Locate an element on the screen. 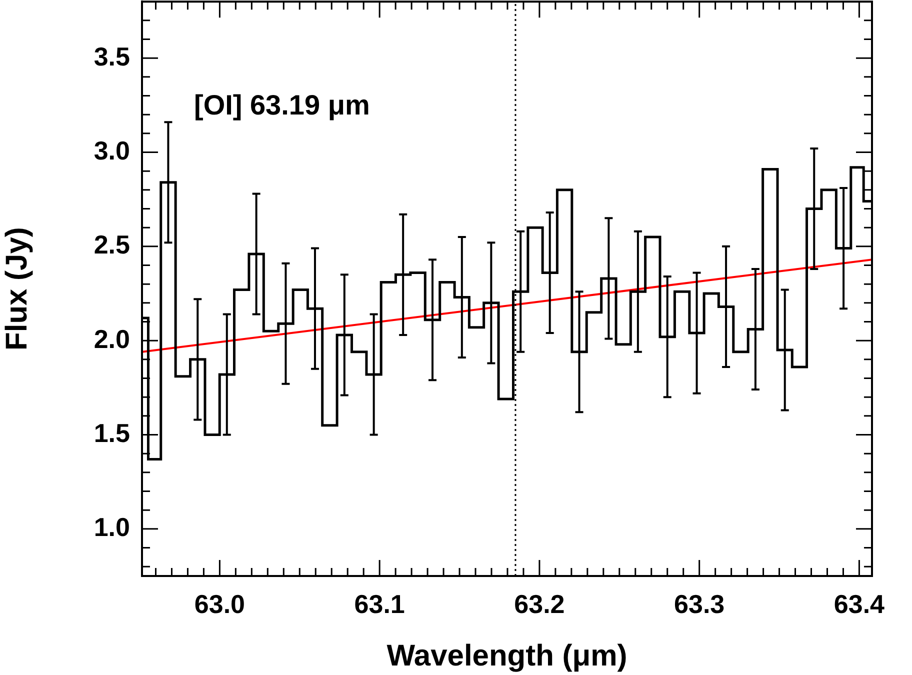 The height and width of the screenshot is (675, 912). y-axis-title: Flux (Jy) is located at coordinates (17, 288).